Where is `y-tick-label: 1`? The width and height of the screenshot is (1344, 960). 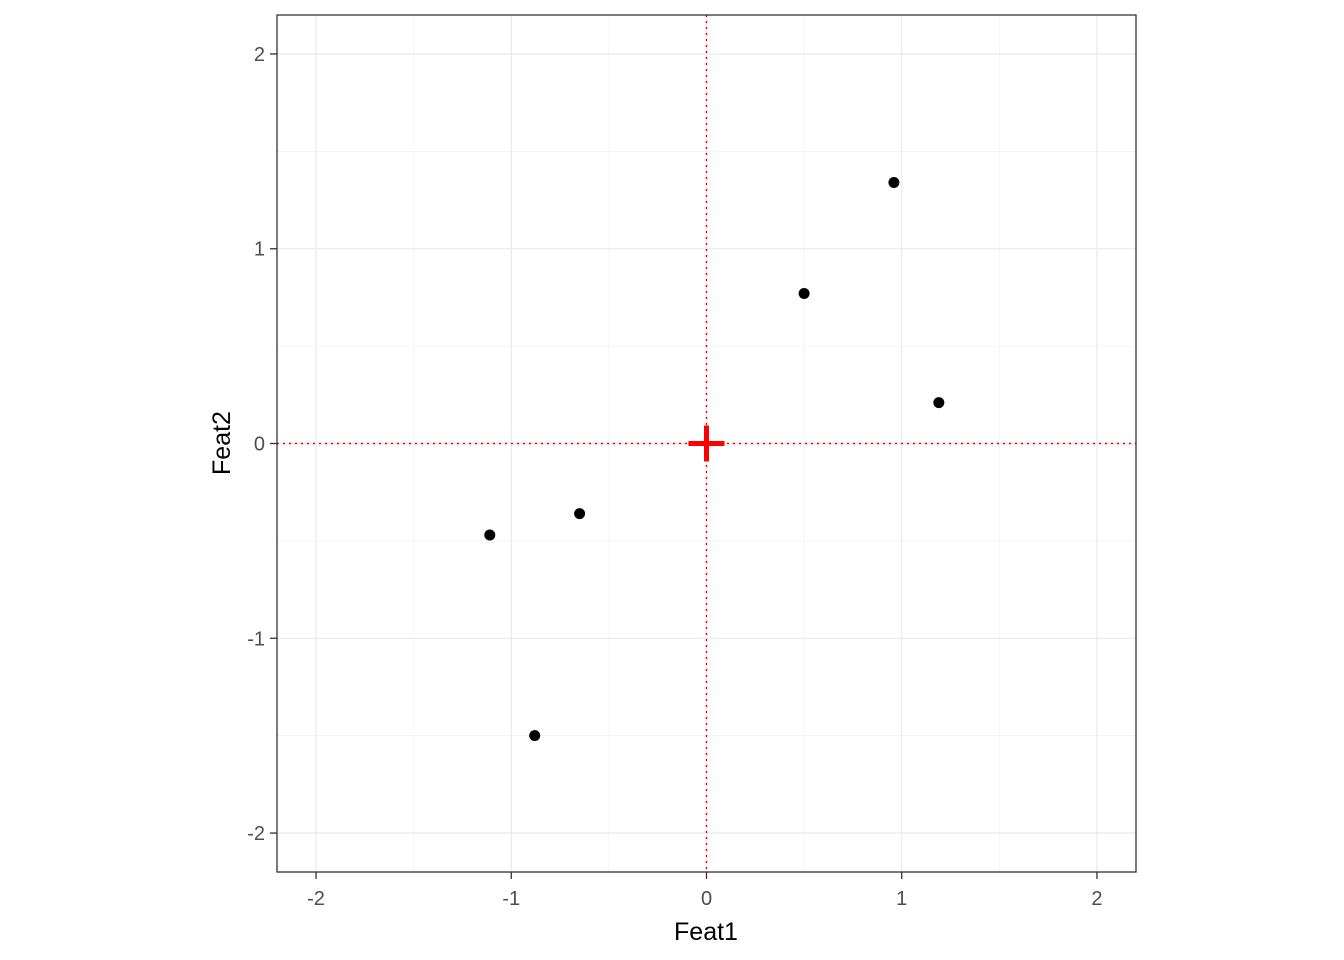
y-tick-label: 1 is located at coordinates (259, 250).